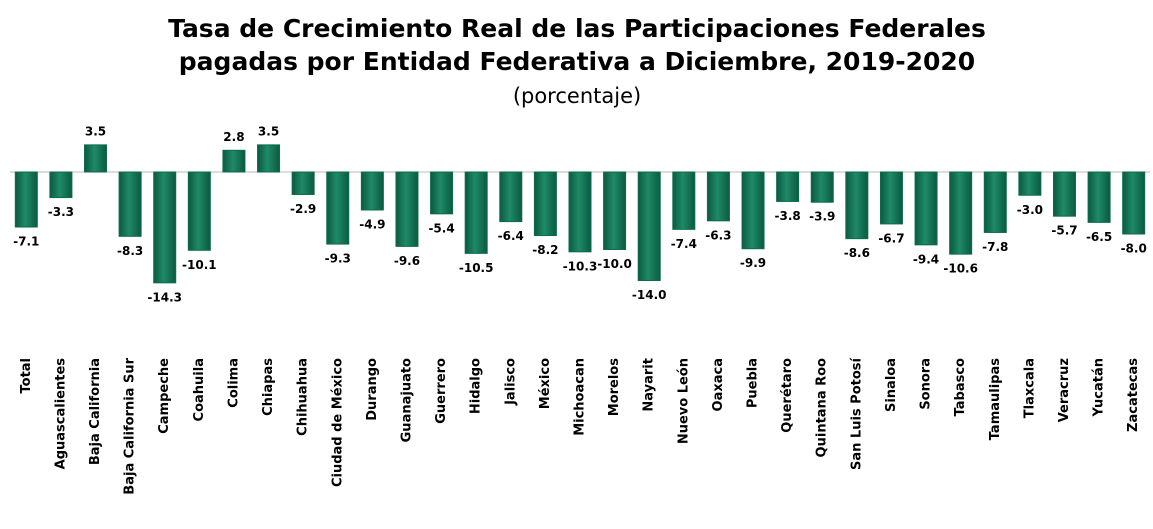  What do you see at coordinates (1064, 231) in the screenshot?
I see `data-label: -5.7` at bounding box center [1064, 231].